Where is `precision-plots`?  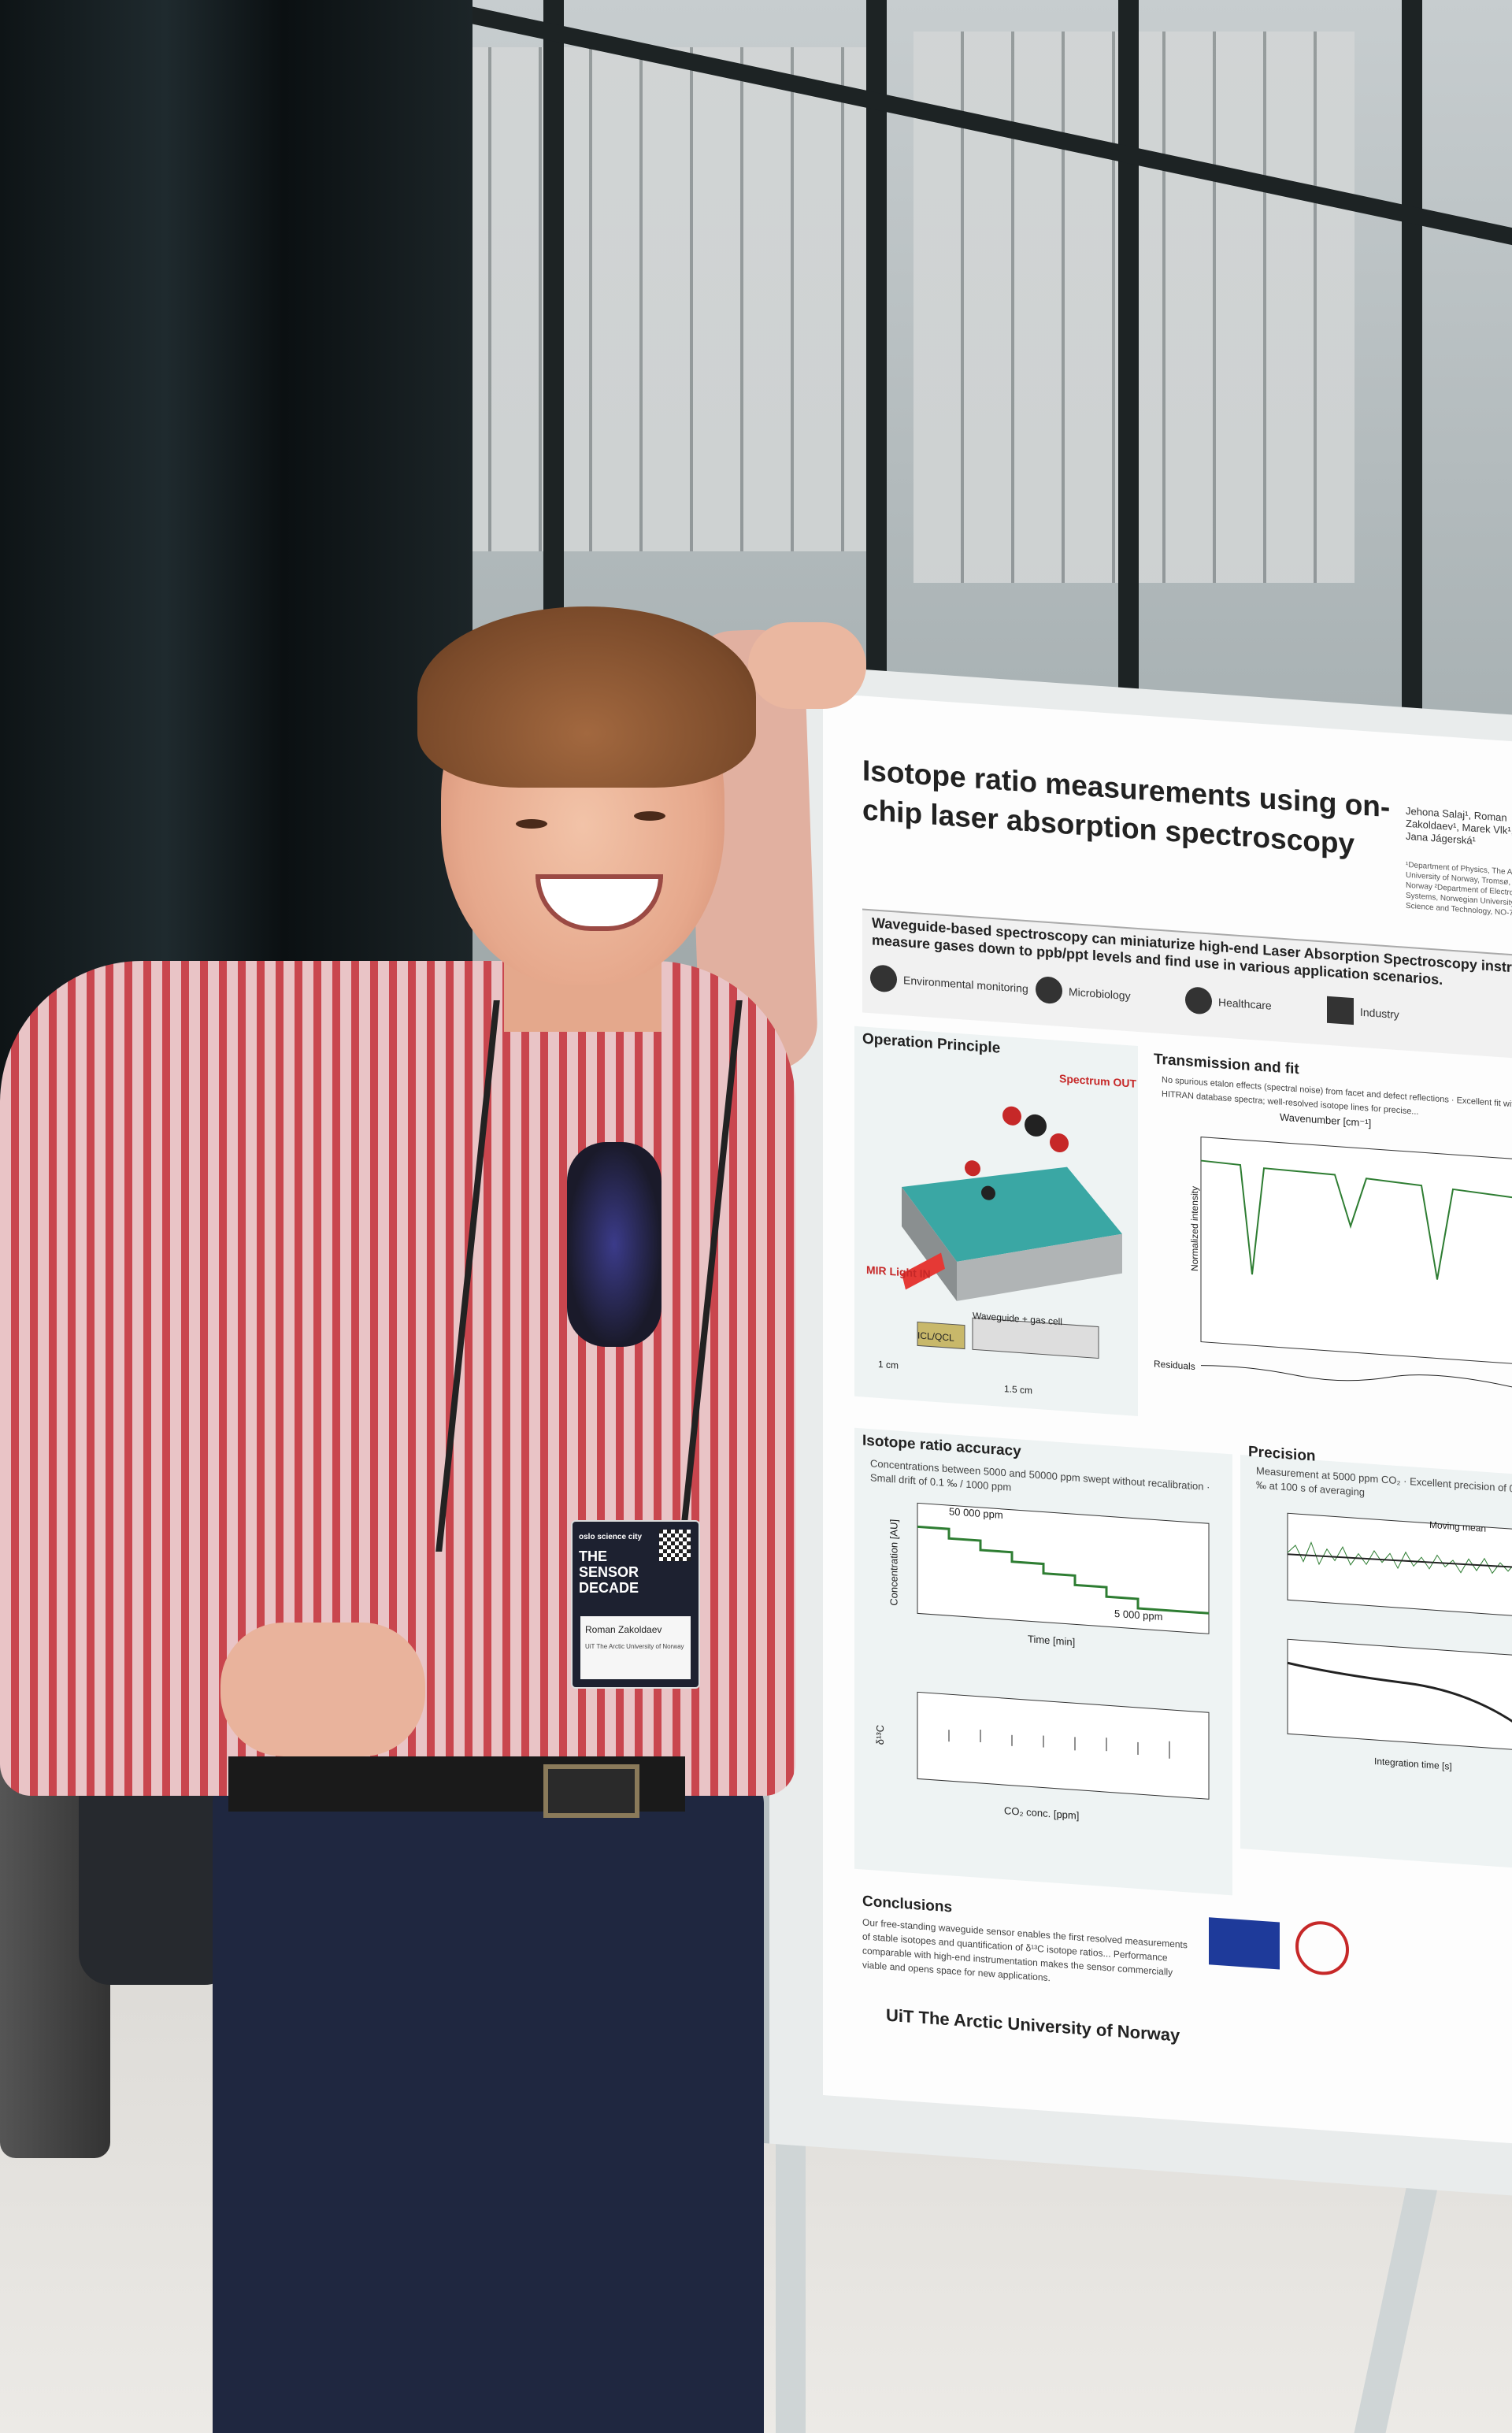 precision-plots is located at coordinates (1399, 1632).